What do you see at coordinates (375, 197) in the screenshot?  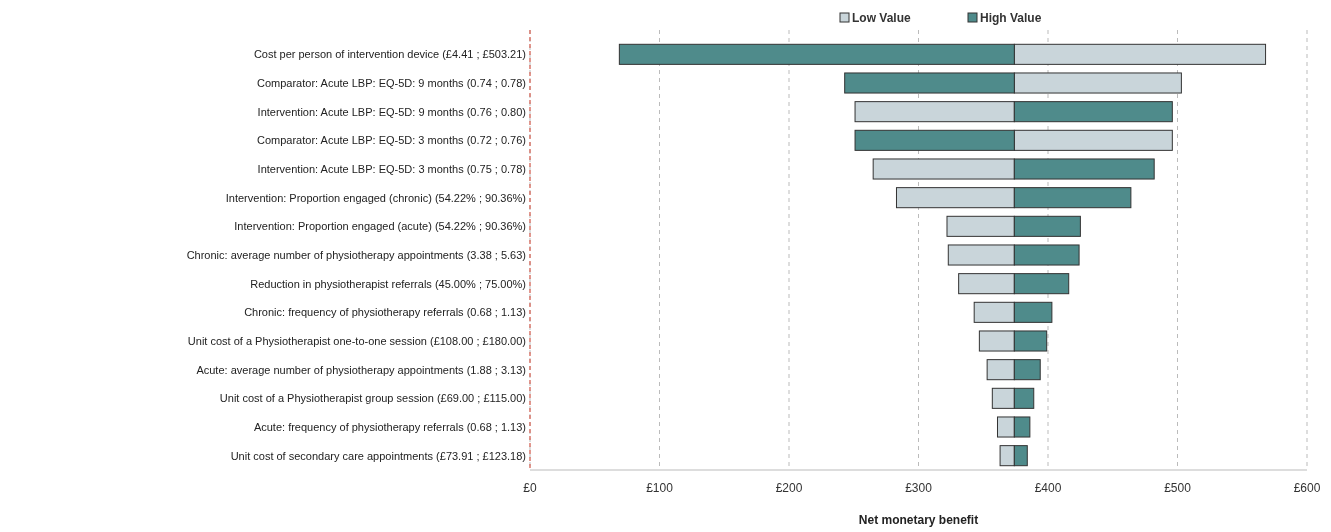 I see `y-tick-label: Intervention: Proportion engaged (chronic) (54.22% ; 90.36%)` at bounding box center [375, 197].